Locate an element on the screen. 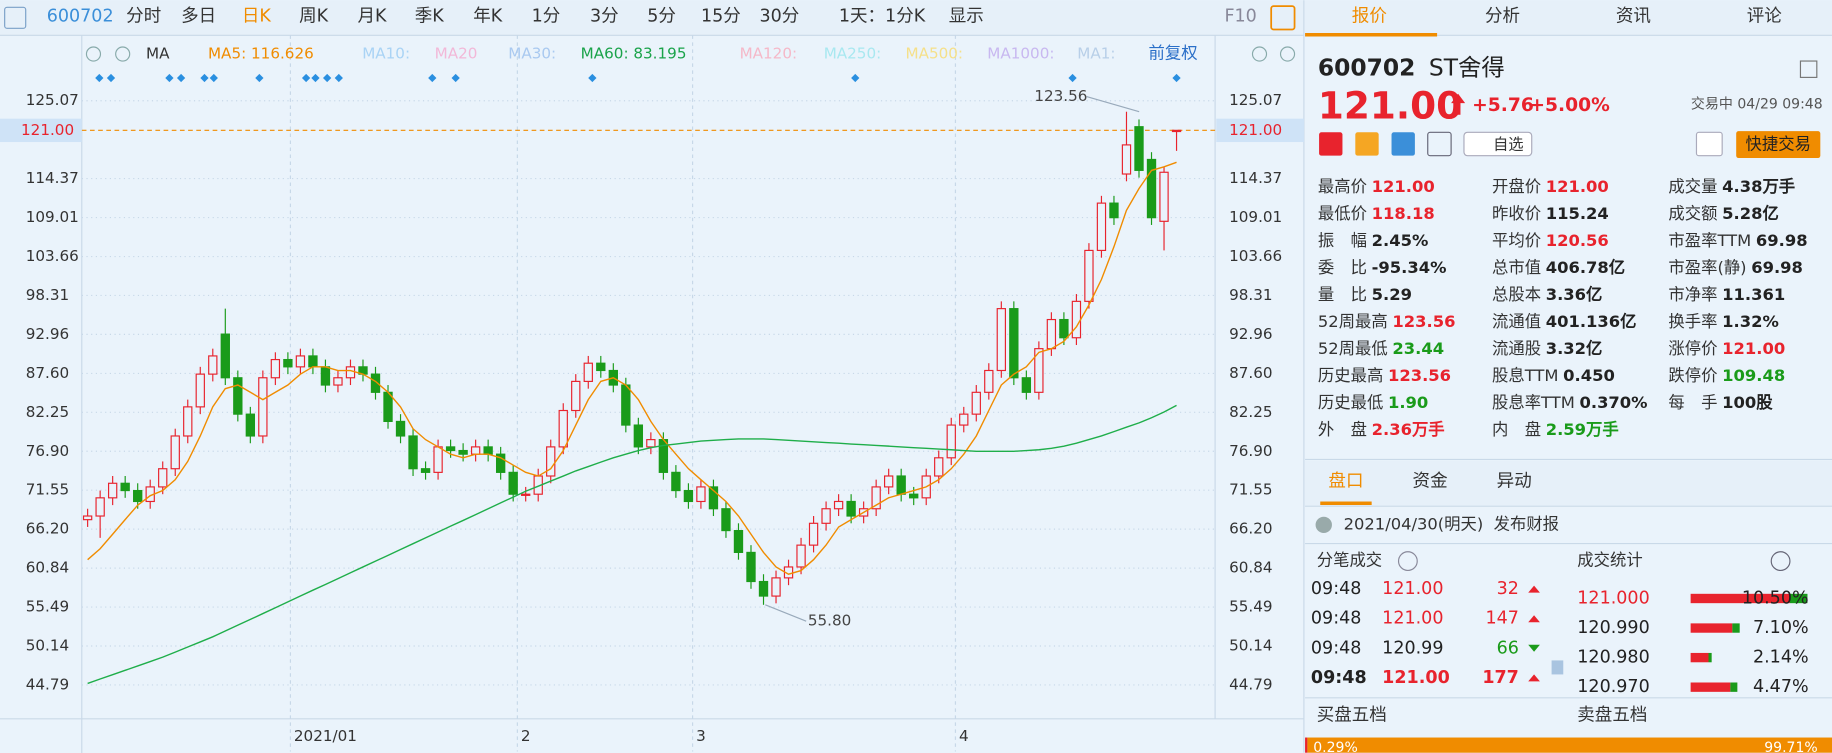 The image size is (1832, 753). period-tab: 日K is located at coordinates (257, 17).